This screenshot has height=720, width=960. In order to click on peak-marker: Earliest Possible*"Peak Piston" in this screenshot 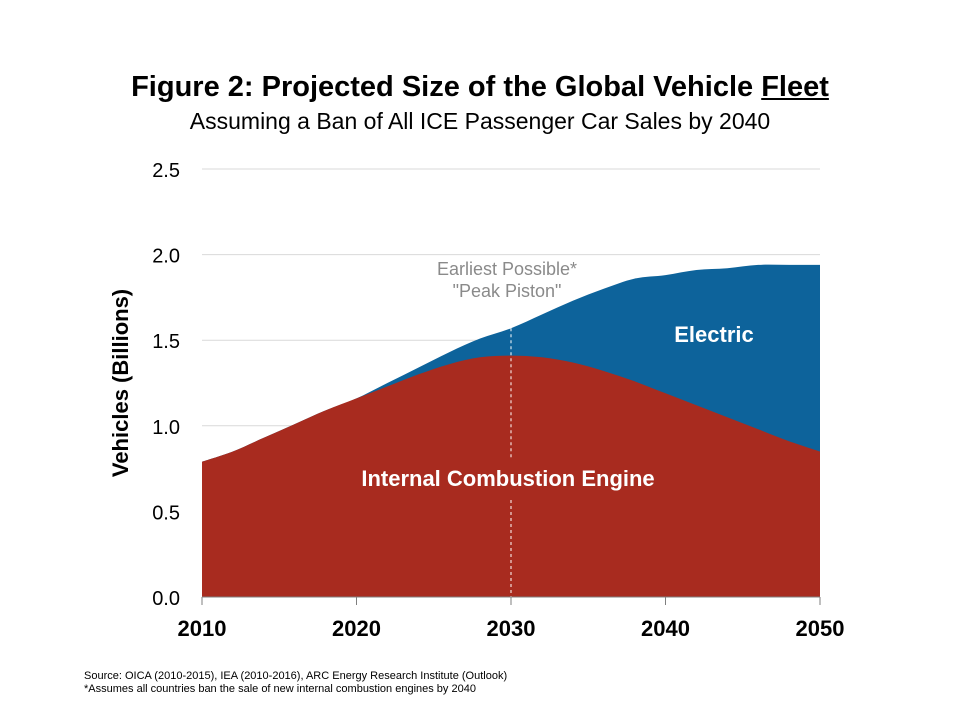, I will do `click(507, 428)`.